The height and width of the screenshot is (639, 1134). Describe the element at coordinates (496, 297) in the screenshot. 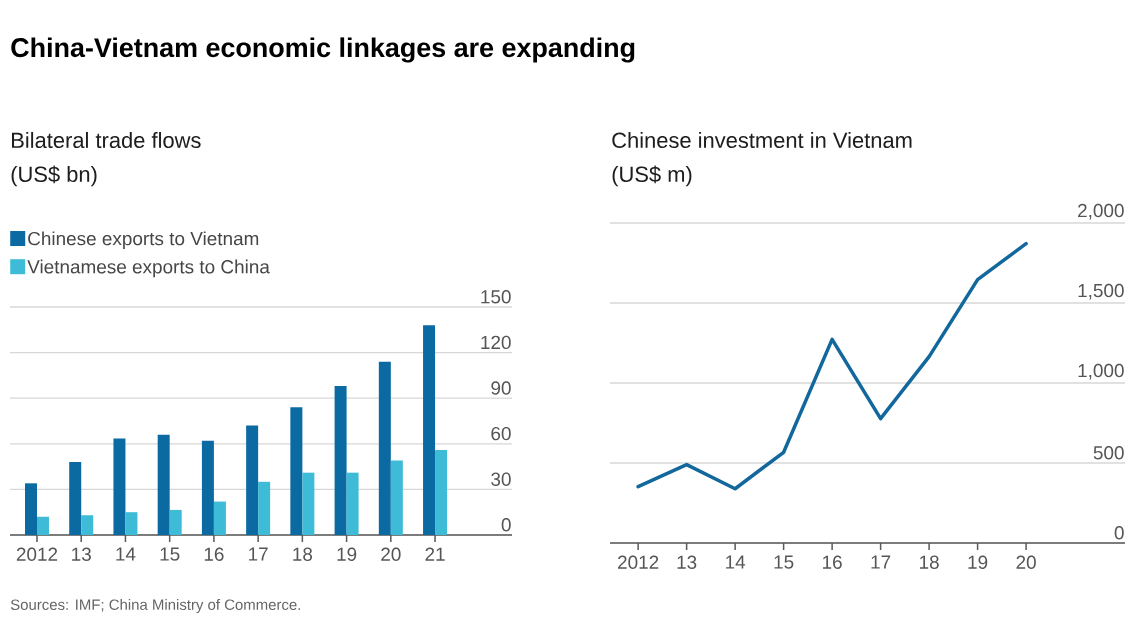

I see `y-tick-label: 150` at that location.